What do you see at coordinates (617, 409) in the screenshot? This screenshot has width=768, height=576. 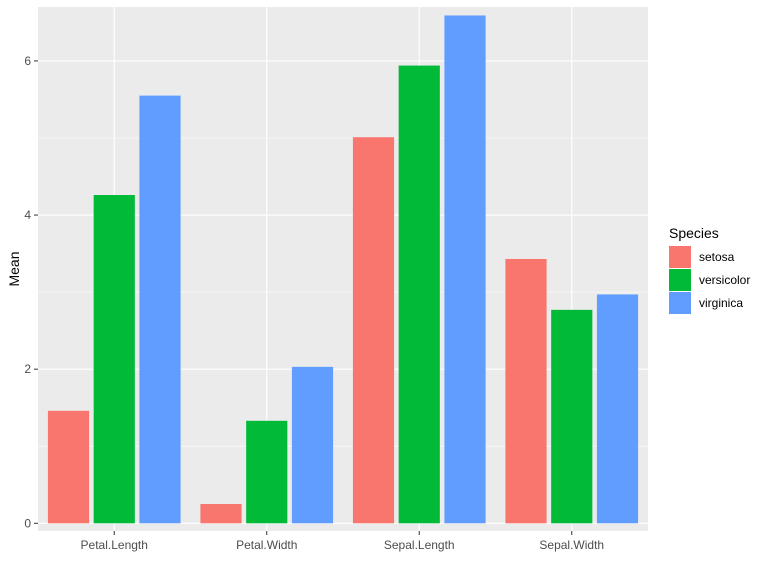 I see `bar-virginica-sepal-width` at bounding box center [617, 409].